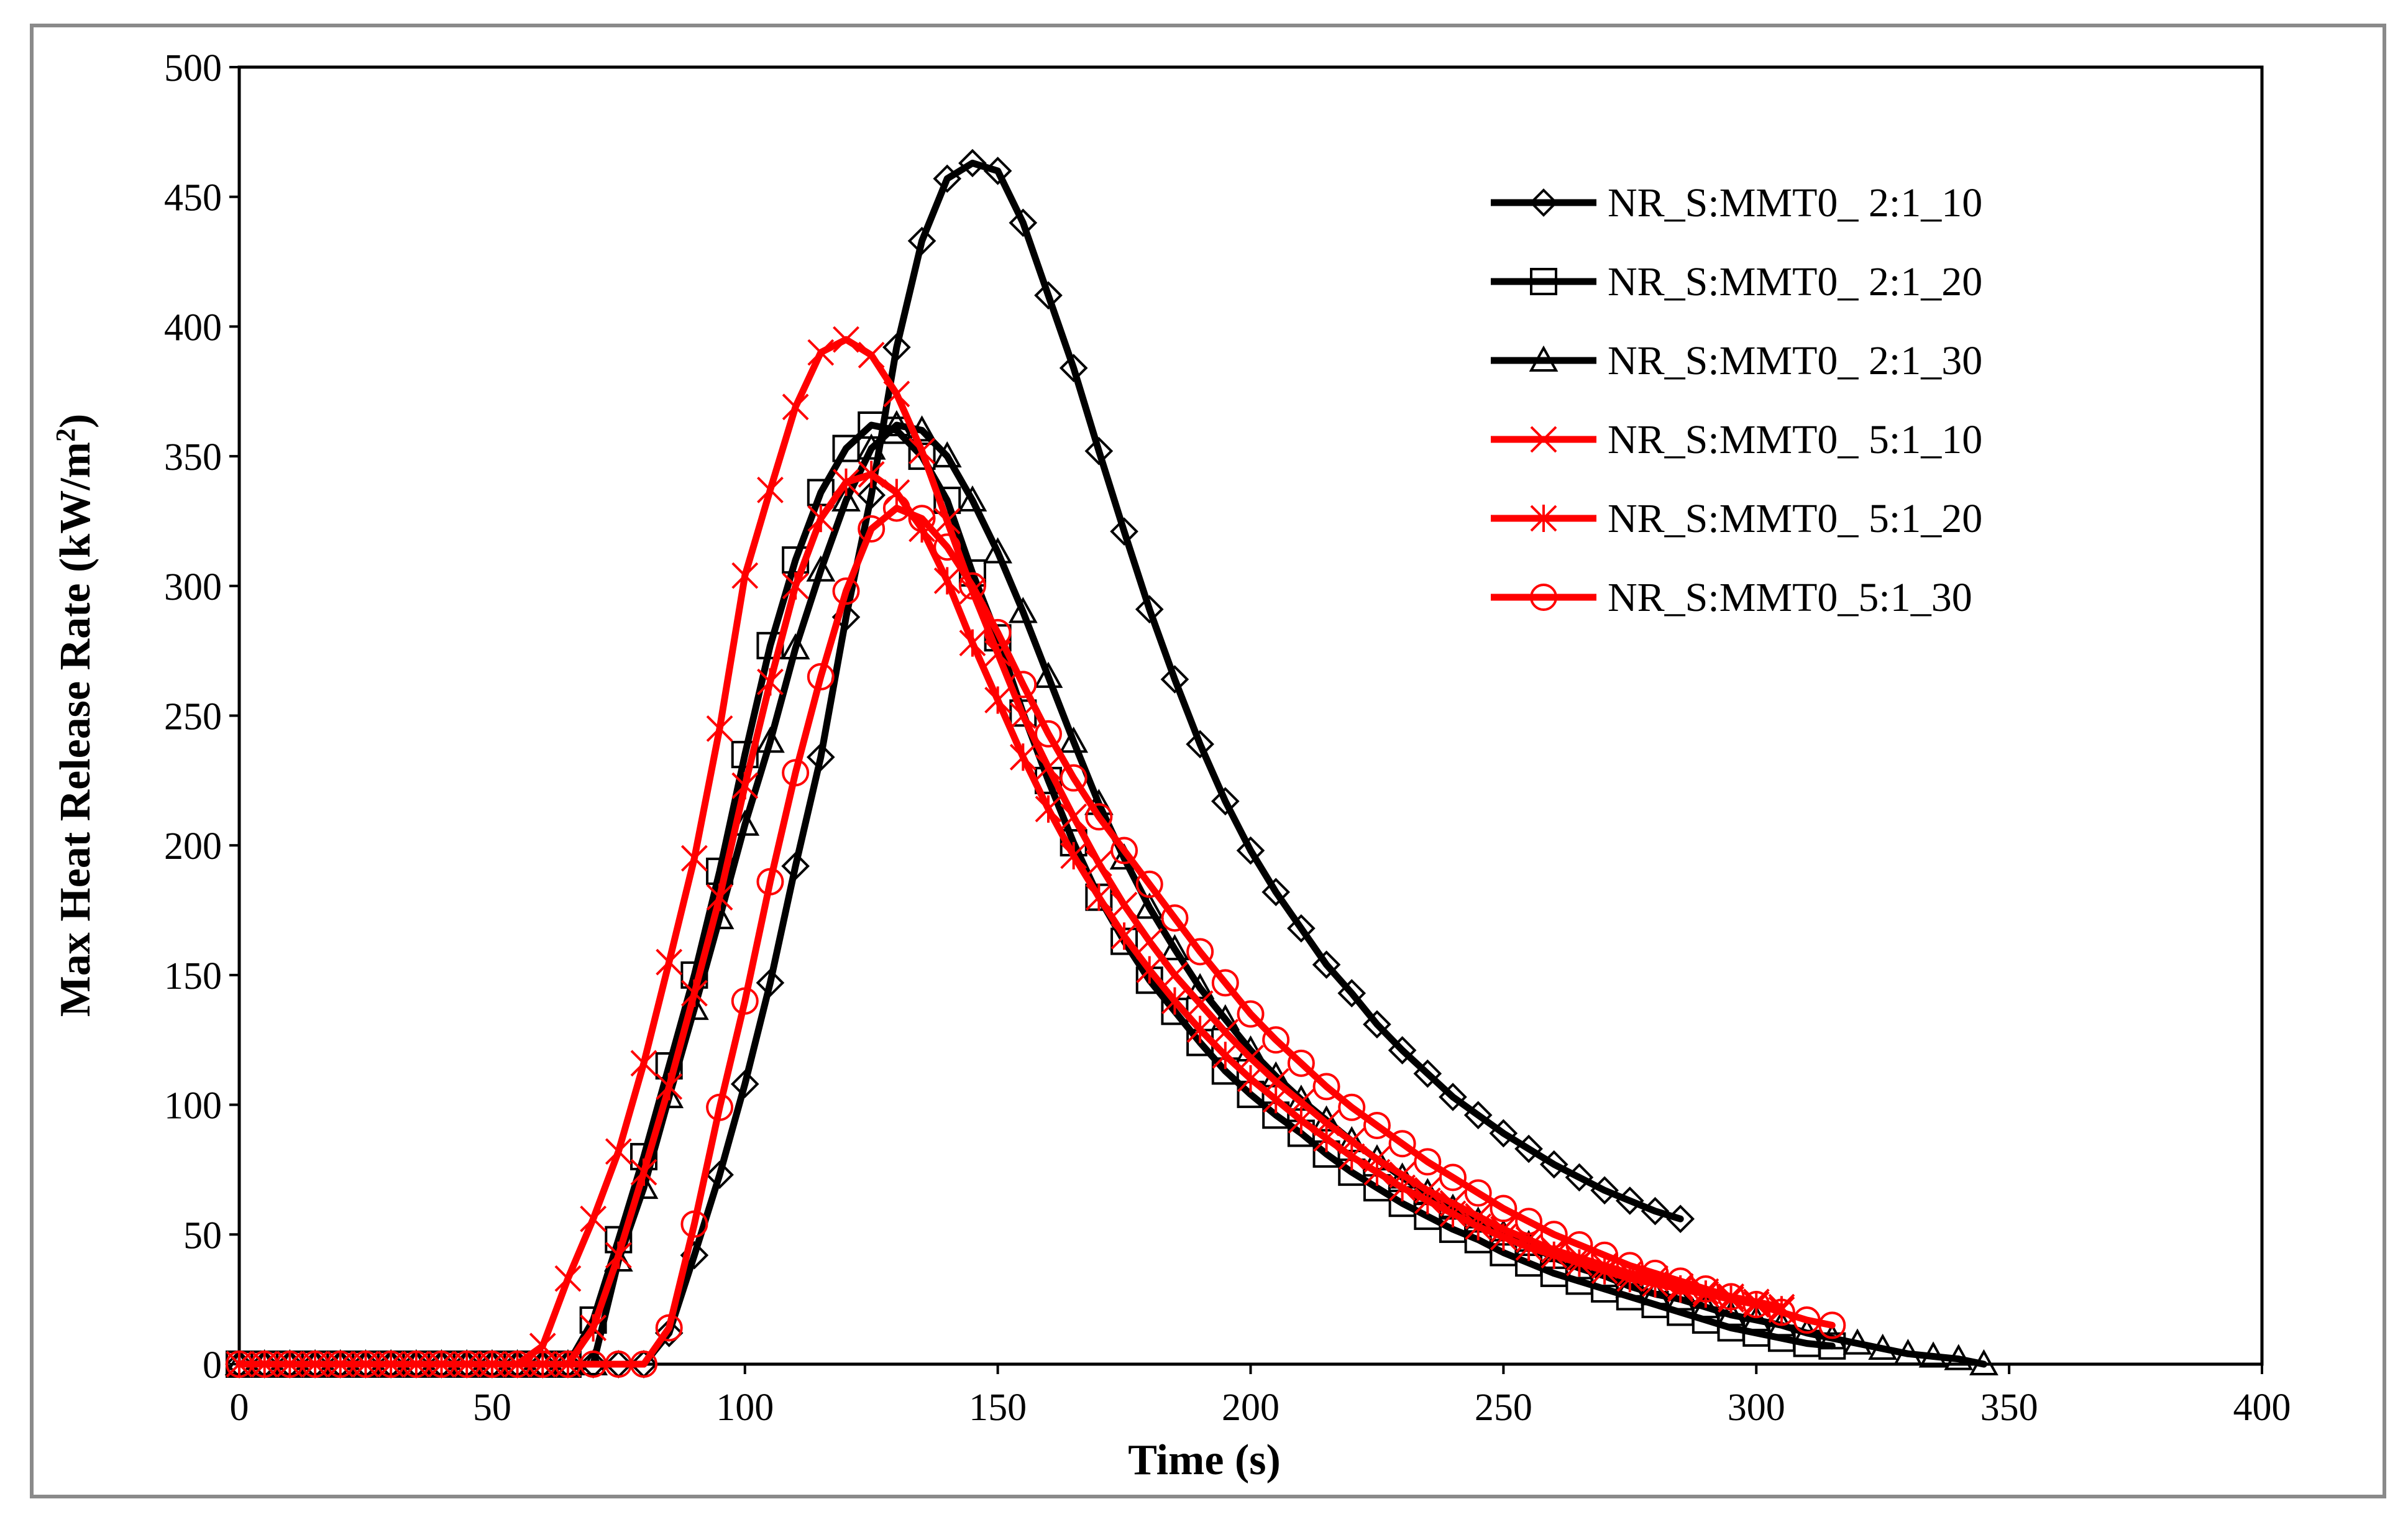  I want to click on x-tick-label: 150, so click(998, 1408).